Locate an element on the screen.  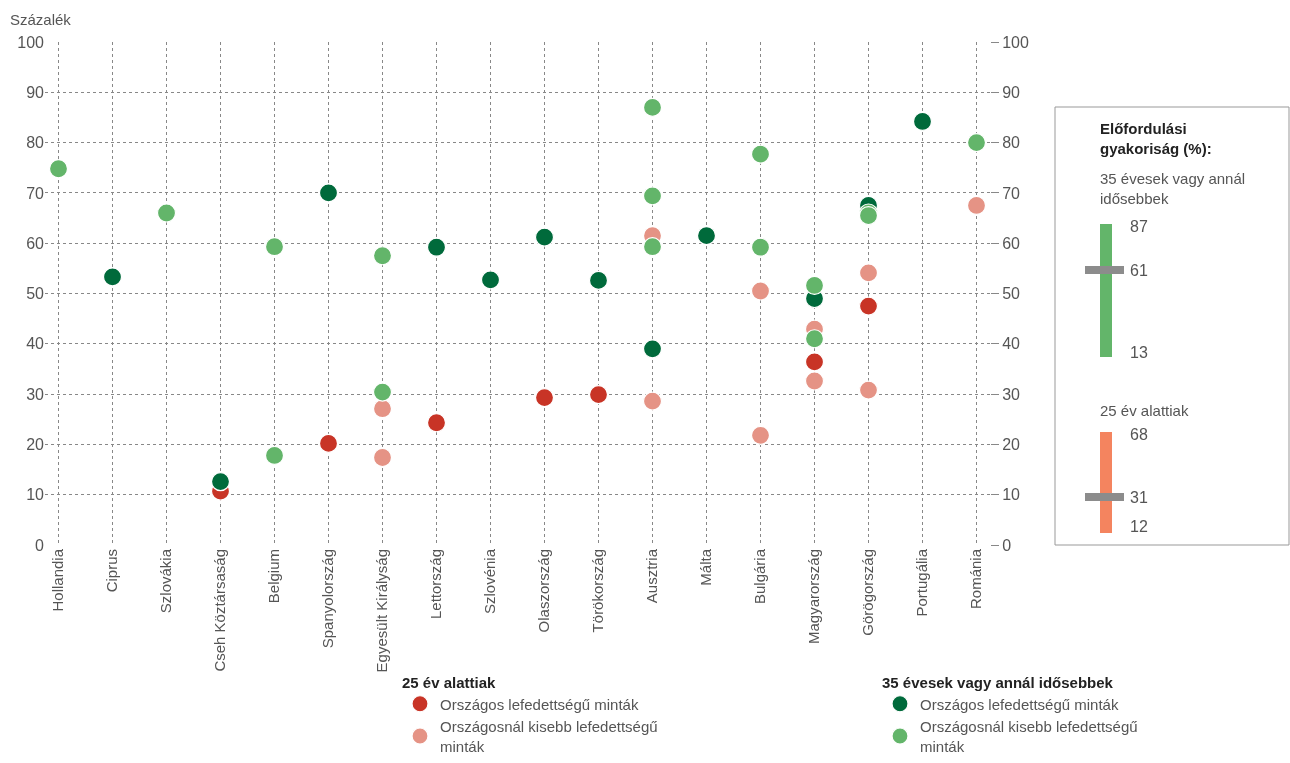
x-tick-label: Málta is located at coordinates (706, 567).